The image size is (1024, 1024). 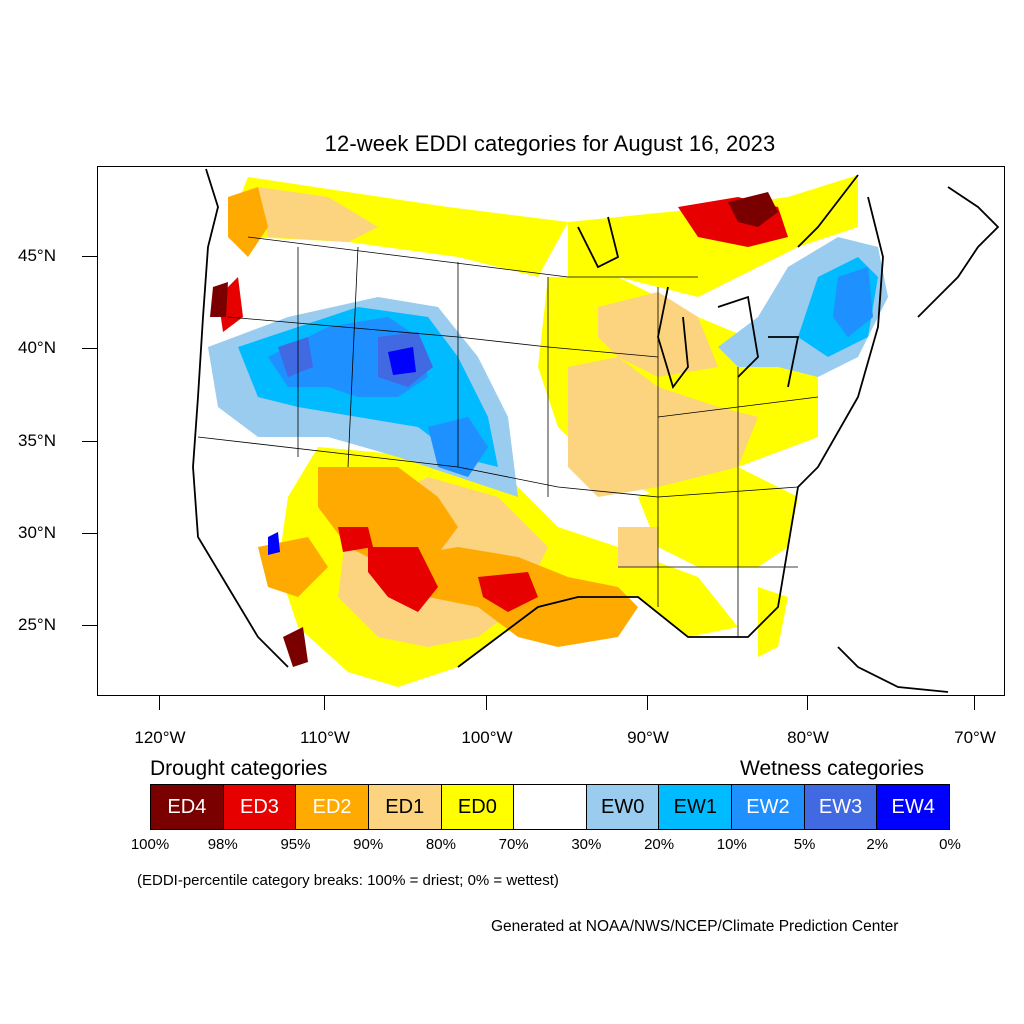 What do you see at coordinates (768, 807) in the screenshot?
I see `legend-swatch-ew2: EW2` at bounding box center [768, 807].